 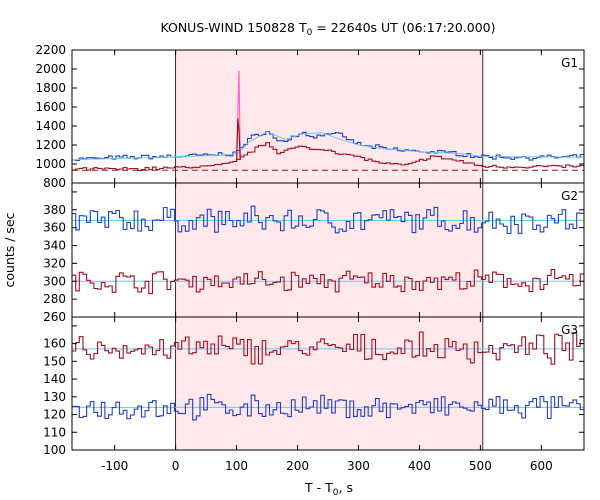 I want to click on x-tick-label: 600, so click(x=541, y=466).